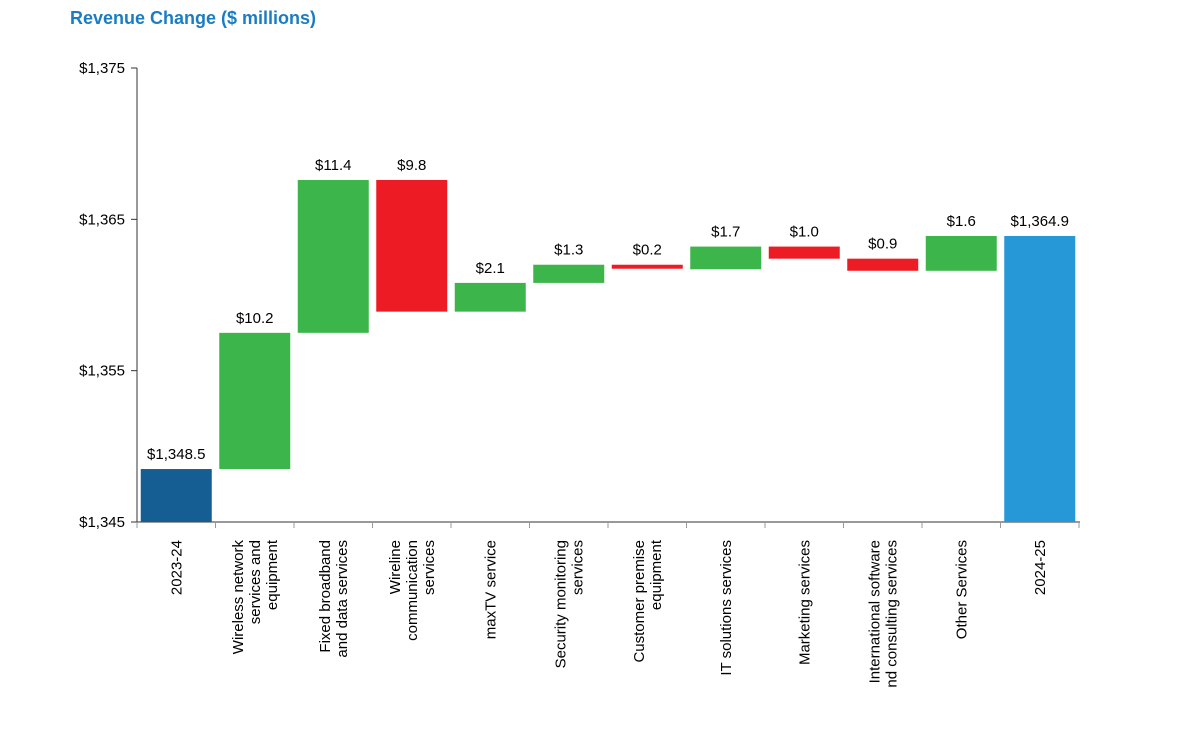  Describe the element at coordinates (342, 599) in the screenshot. I see `x-category-label: and data services` at that location.